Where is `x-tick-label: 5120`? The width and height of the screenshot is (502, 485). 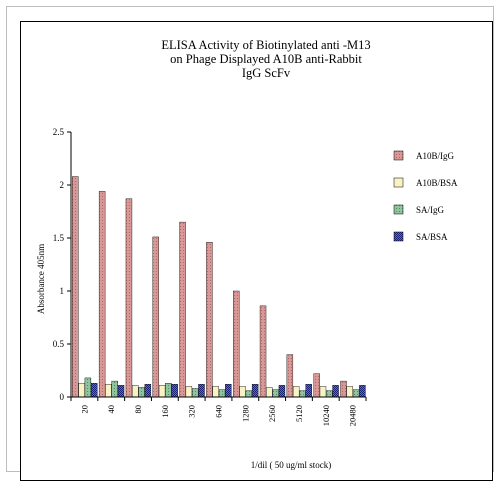 x-tick-label: 5120 is located at coordinates (299, 413).